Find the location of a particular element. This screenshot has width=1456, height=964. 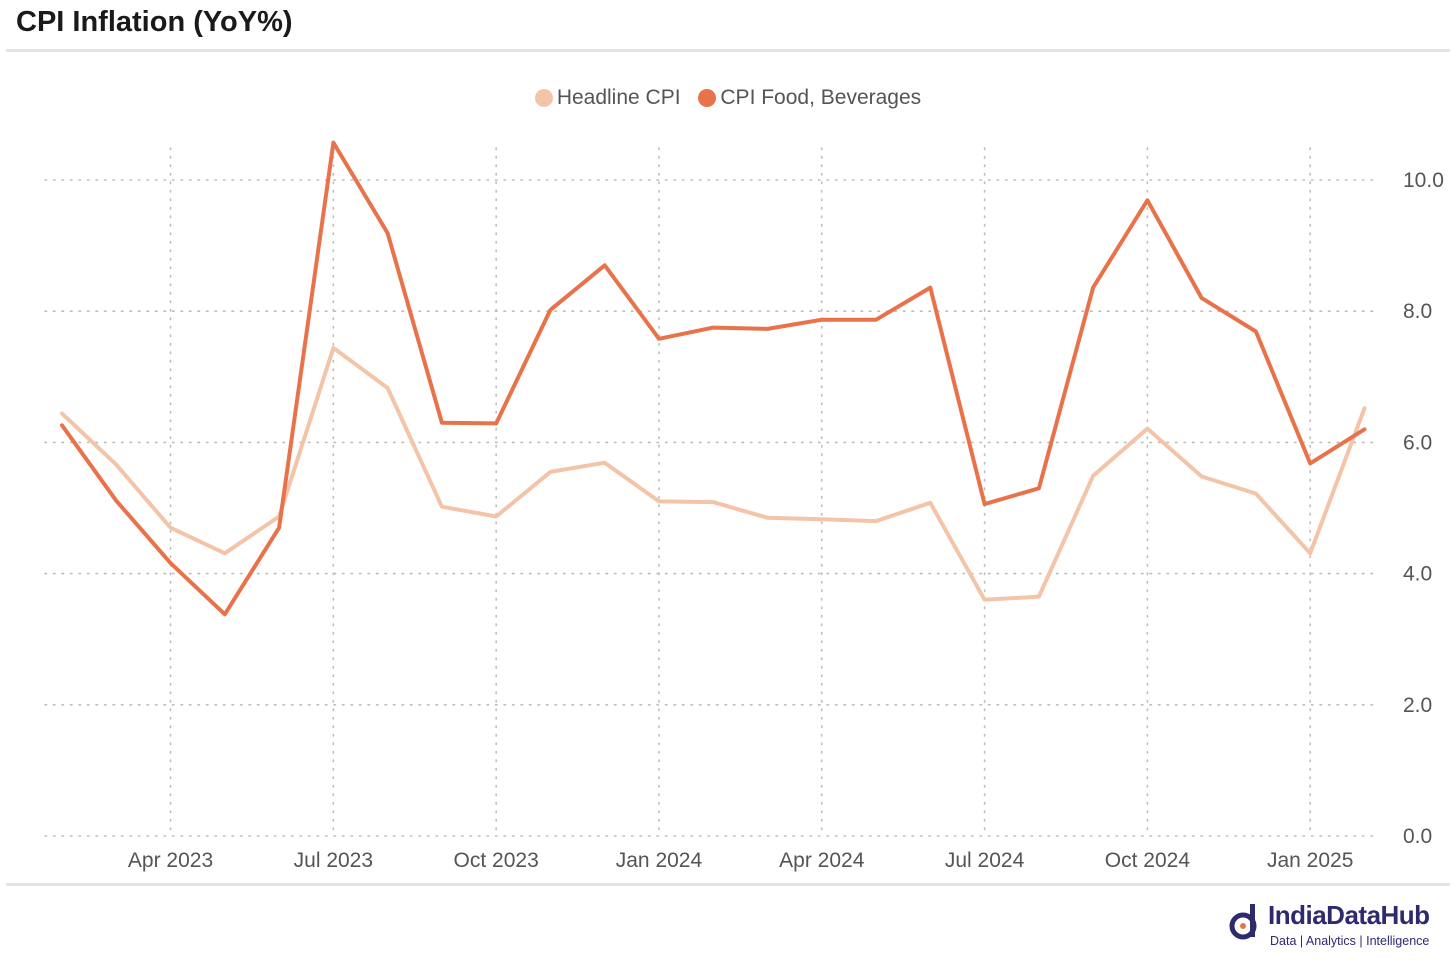

legend-item-cpi-food: CPI Food, Beverages is located at coordinates (809, 98).